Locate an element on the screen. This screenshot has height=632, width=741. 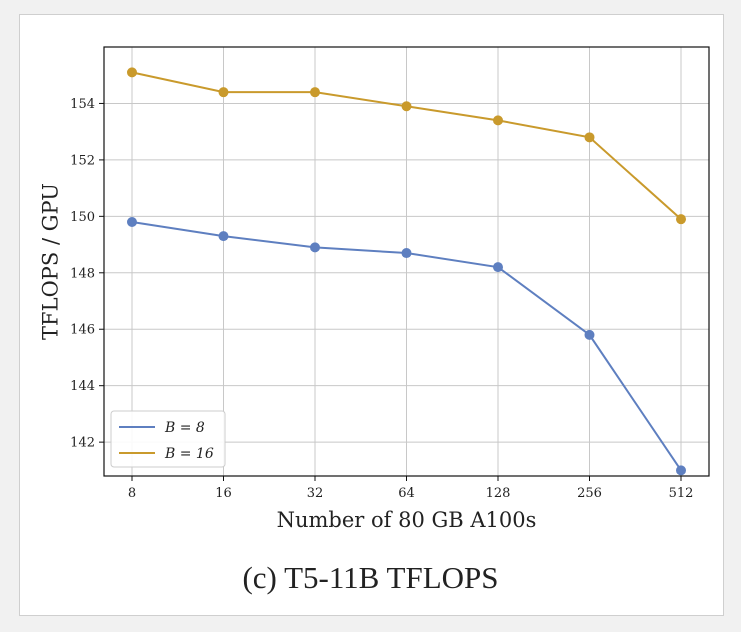
y-tick-label: 152 is located at coordinates (82, 160).